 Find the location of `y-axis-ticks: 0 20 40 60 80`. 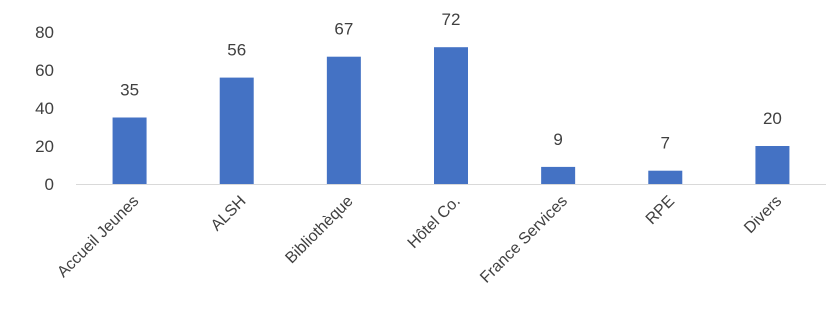

y-axis-ticks: 0 20 40 60 80 is located at coordinates (44, 108).